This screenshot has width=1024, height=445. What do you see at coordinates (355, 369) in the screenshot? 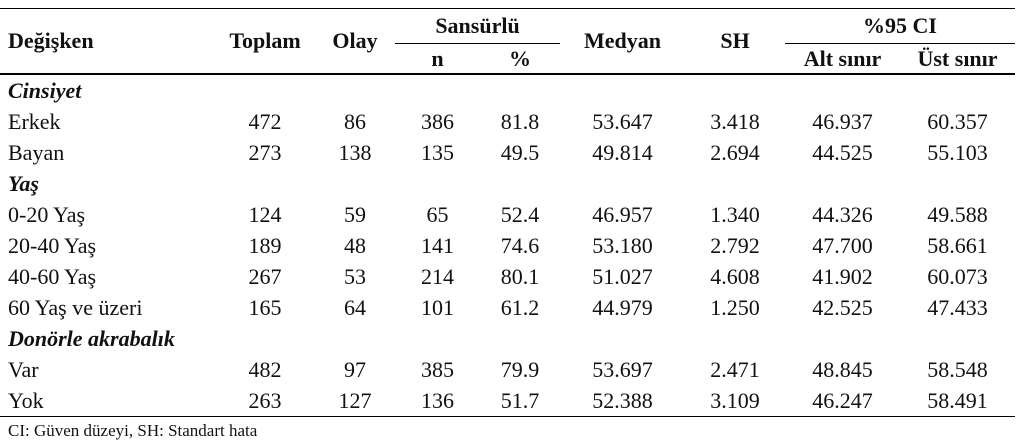
I see `cell: 97` at bounding box center [355, 369].